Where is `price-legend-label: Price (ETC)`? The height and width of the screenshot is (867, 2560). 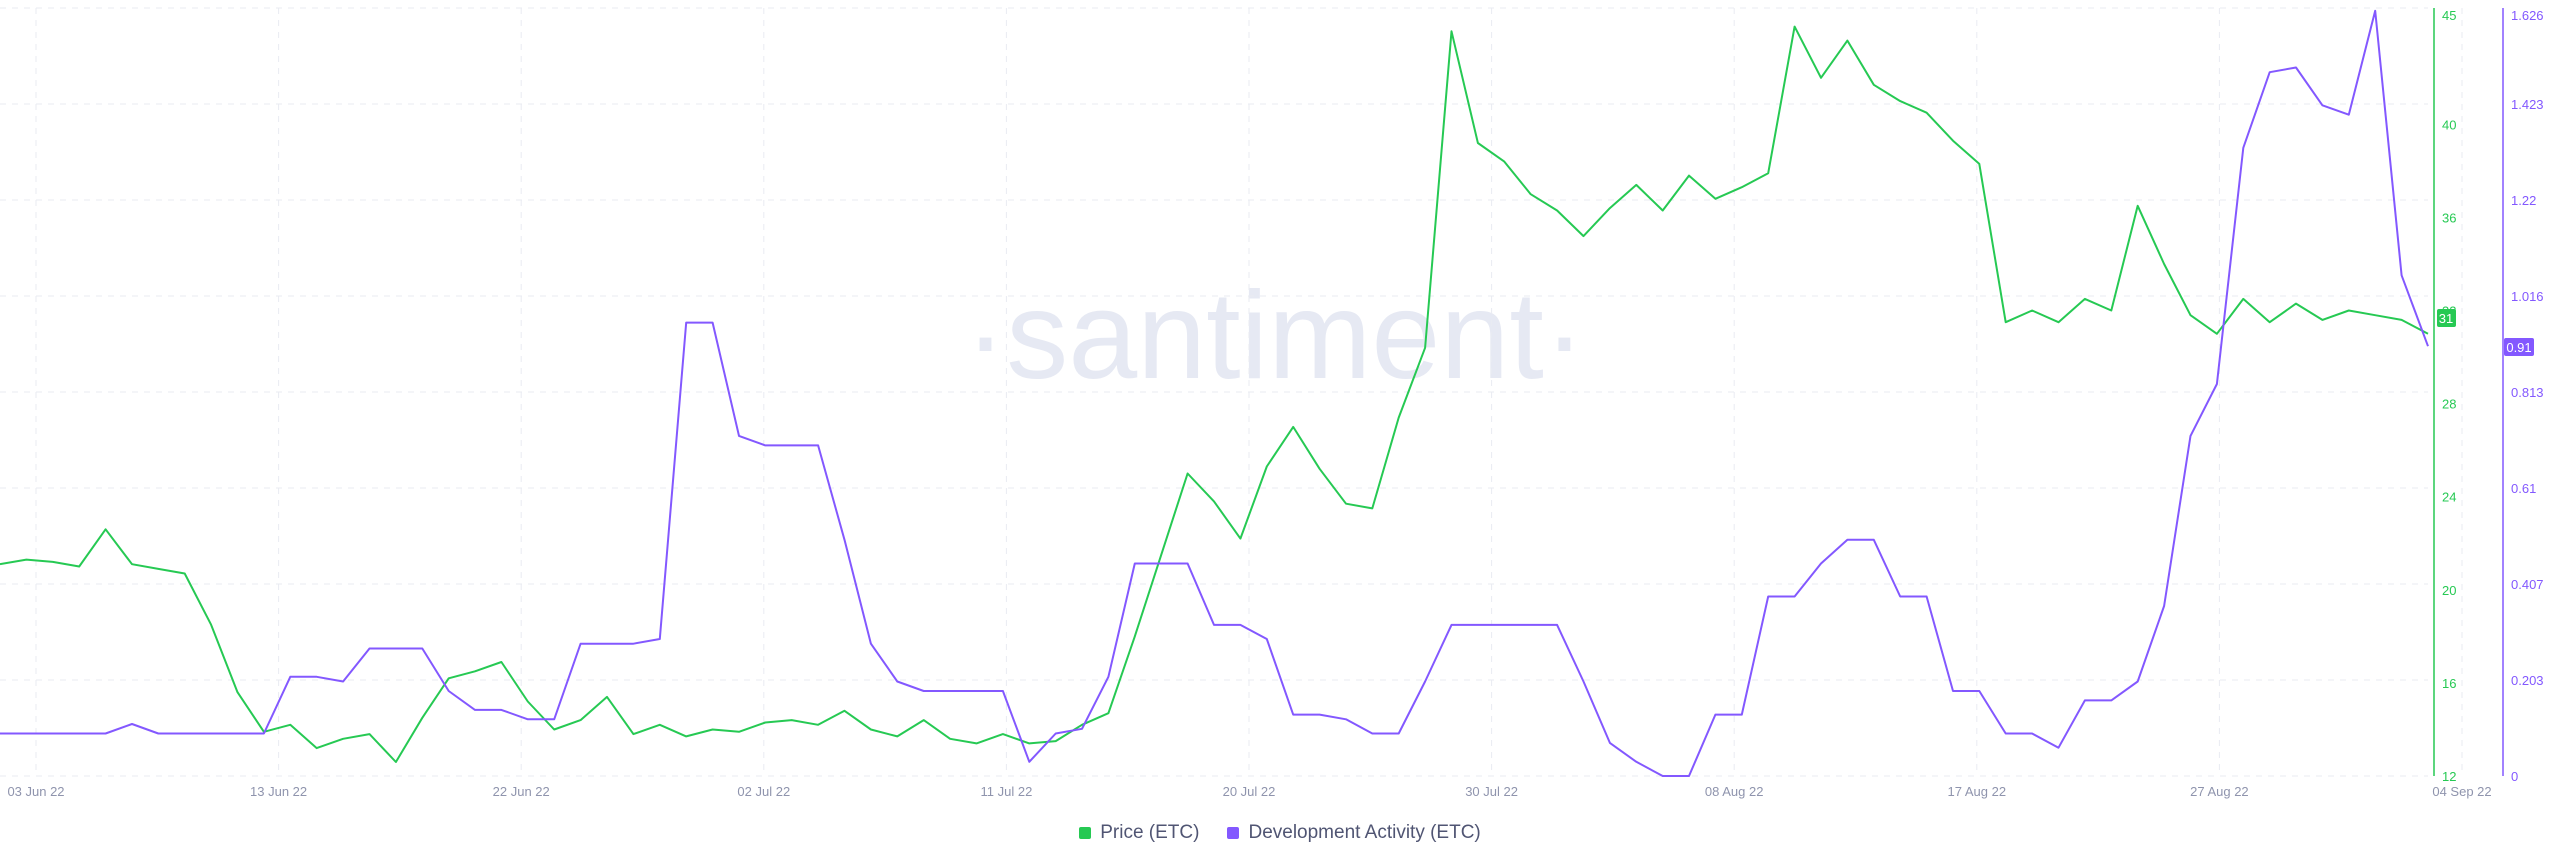 price-legend-label: Price (ETC) is located at coordinates (1150, 832).